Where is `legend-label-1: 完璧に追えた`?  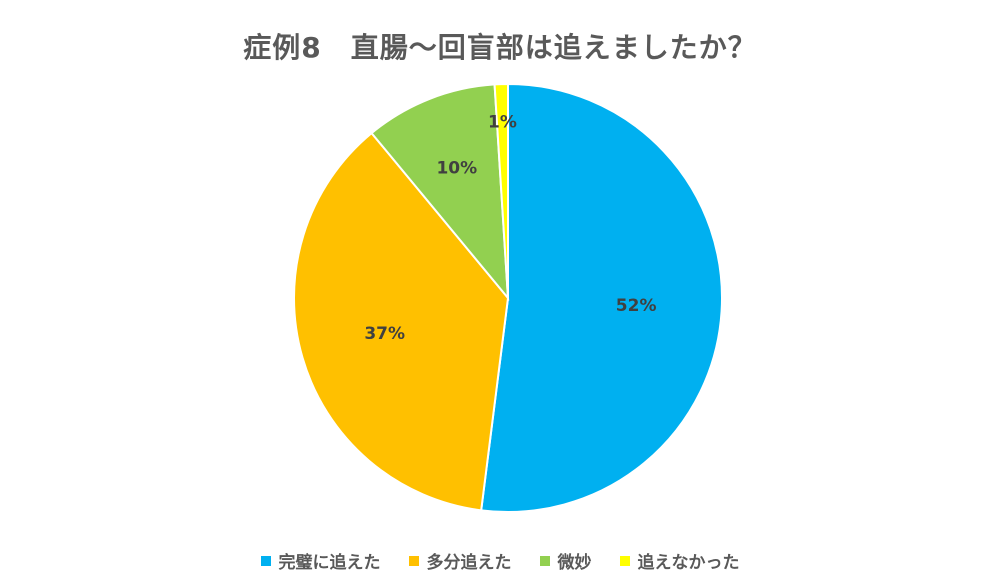 legend-label-1: 完璧に追えた is located at coordinates (329, 563).